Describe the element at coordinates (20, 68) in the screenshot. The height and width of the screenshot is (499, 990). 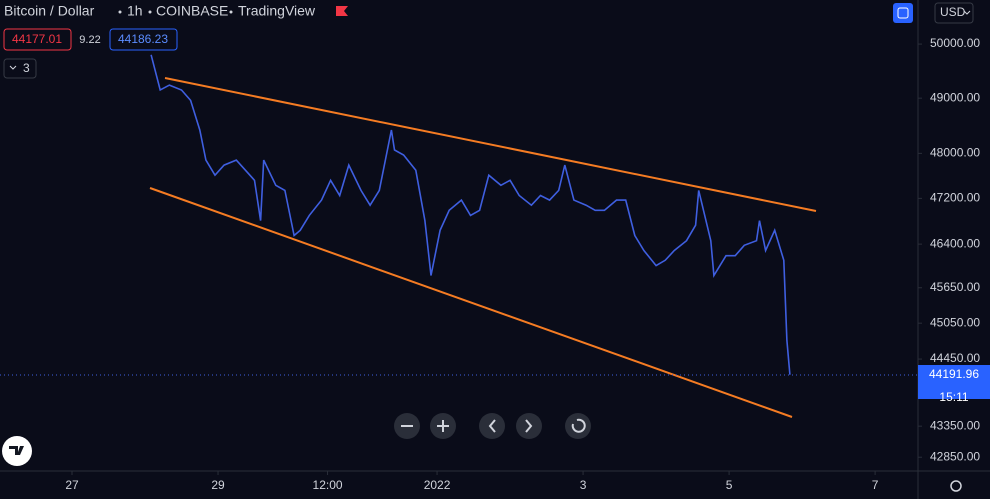
I see `indicators-toggle` at that location.